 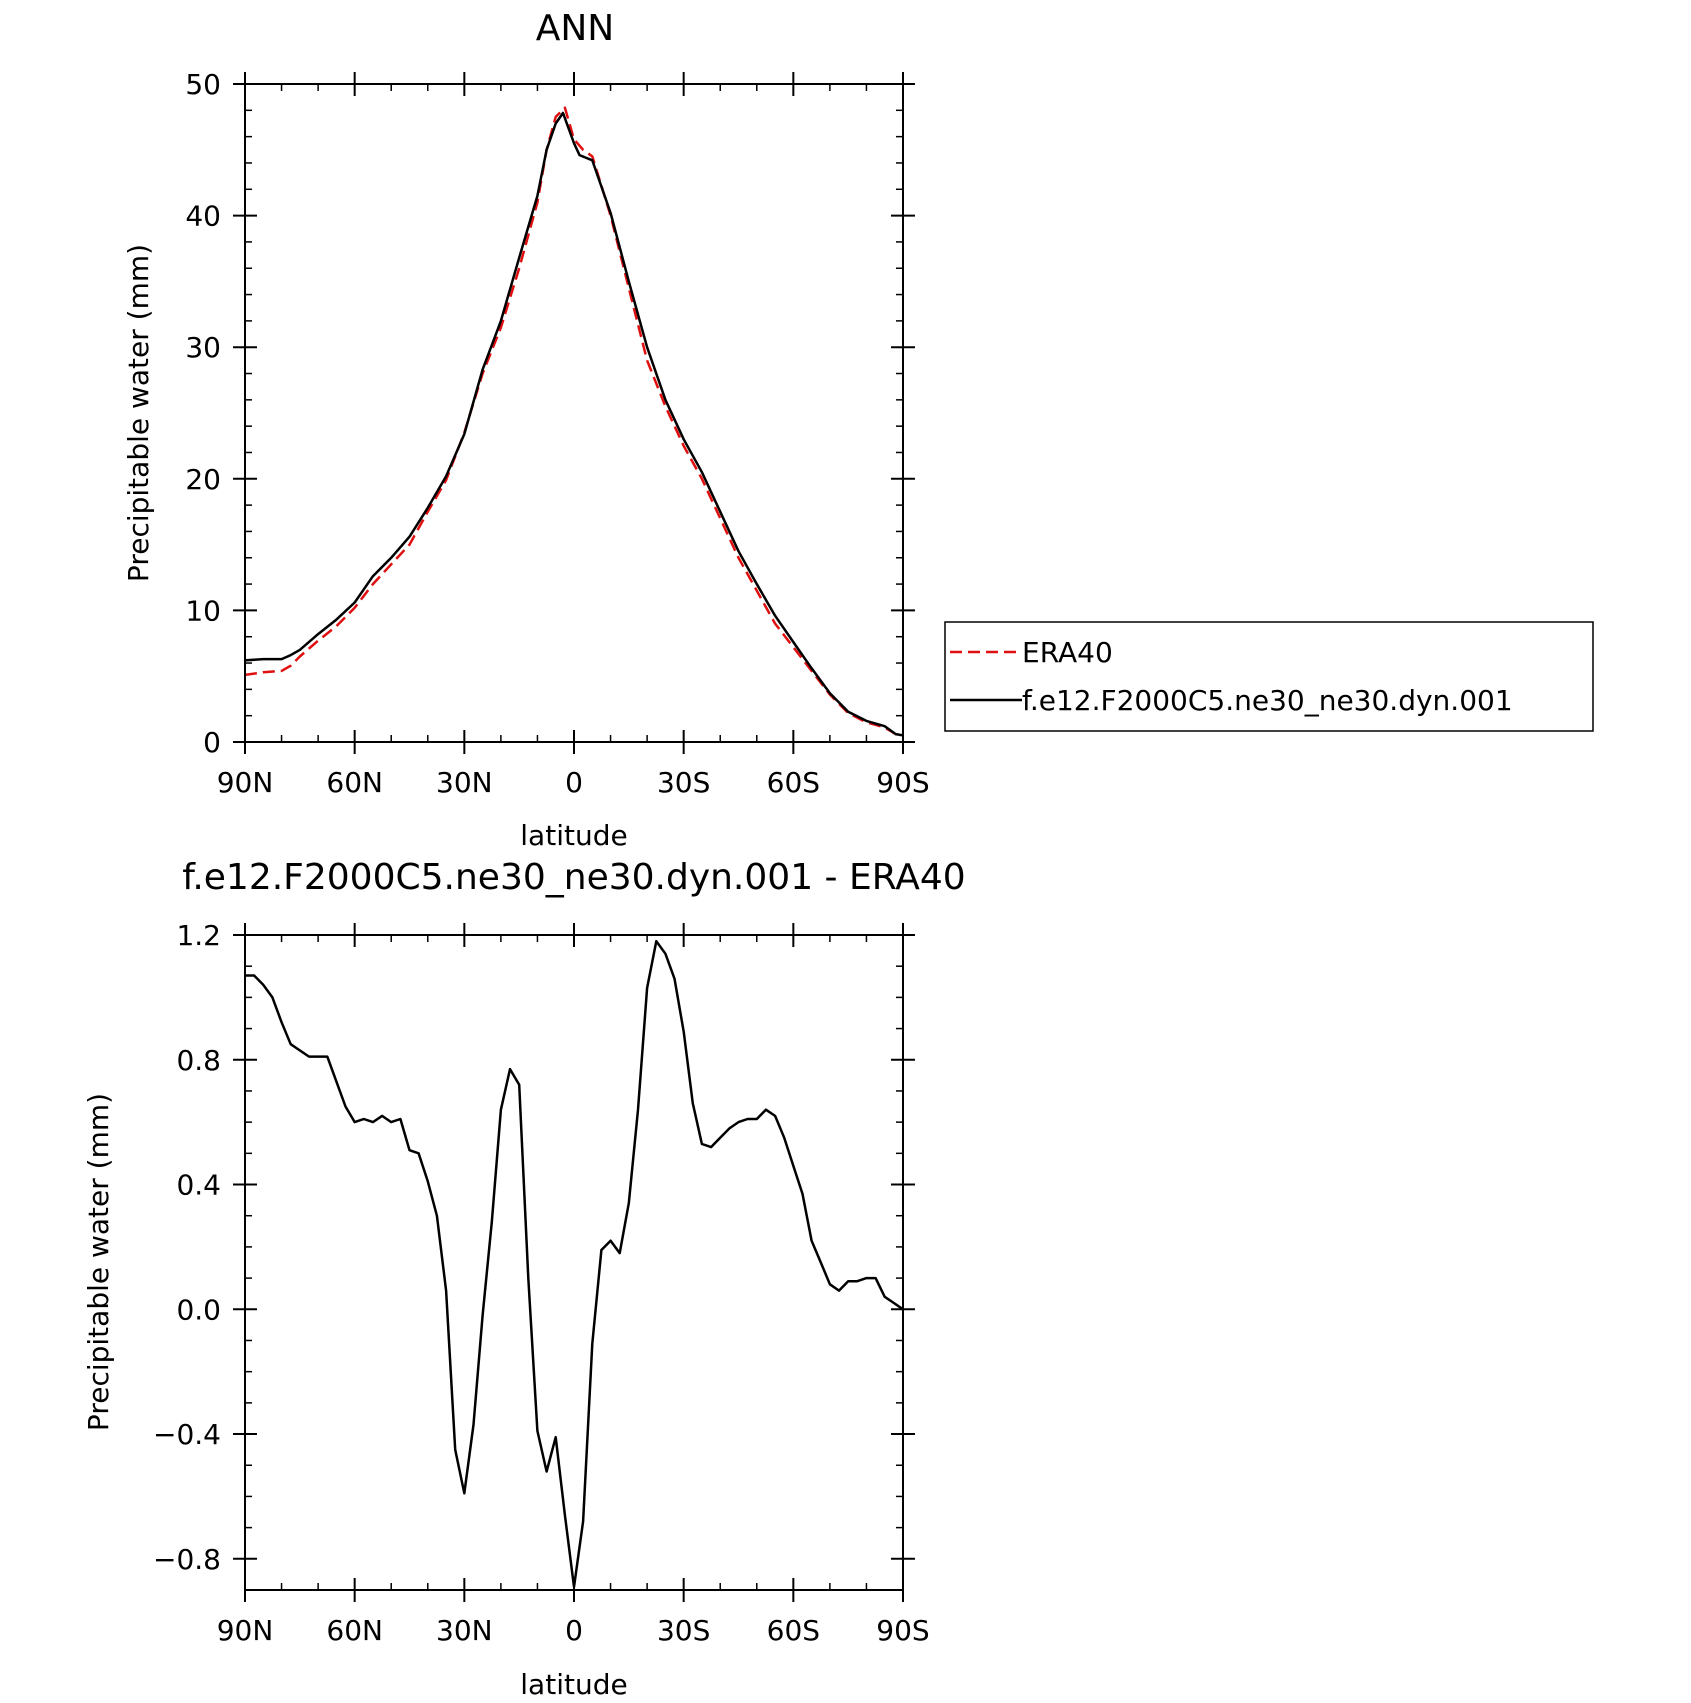 What do you see at coordinates (683, 782) in the screenshot?
I see `top-x-tick-label: 30S` at bounding box center [683, 782].